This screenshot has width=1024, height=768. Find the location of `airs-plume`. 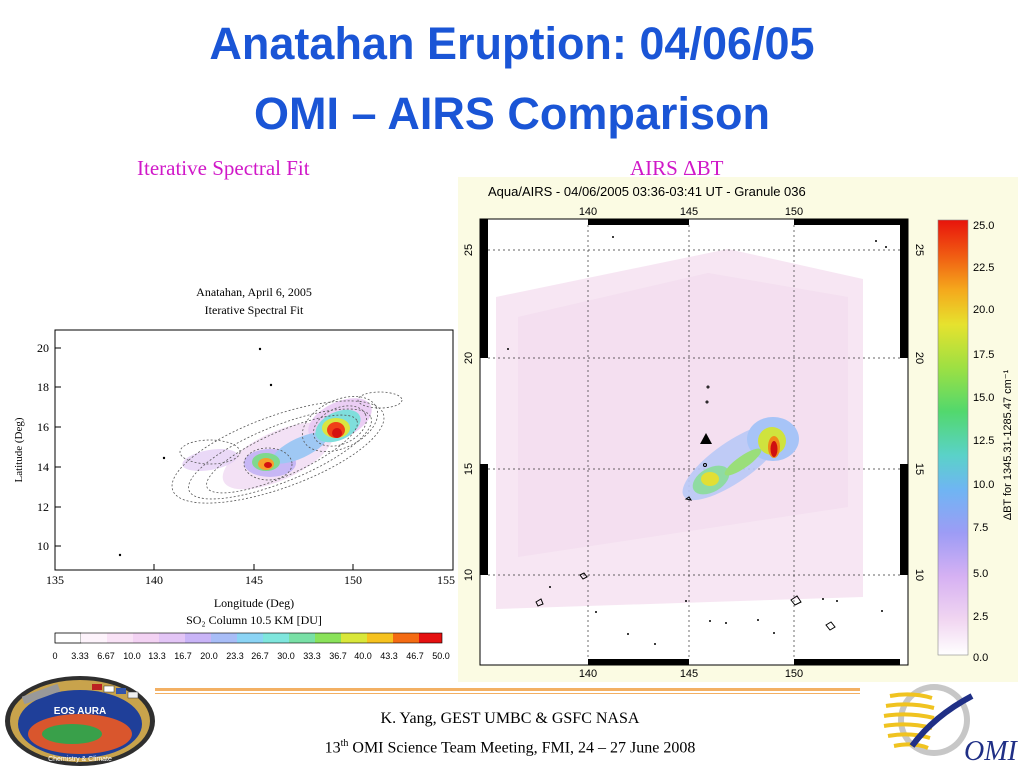

airs-plume is located at coordinates (740, 459).